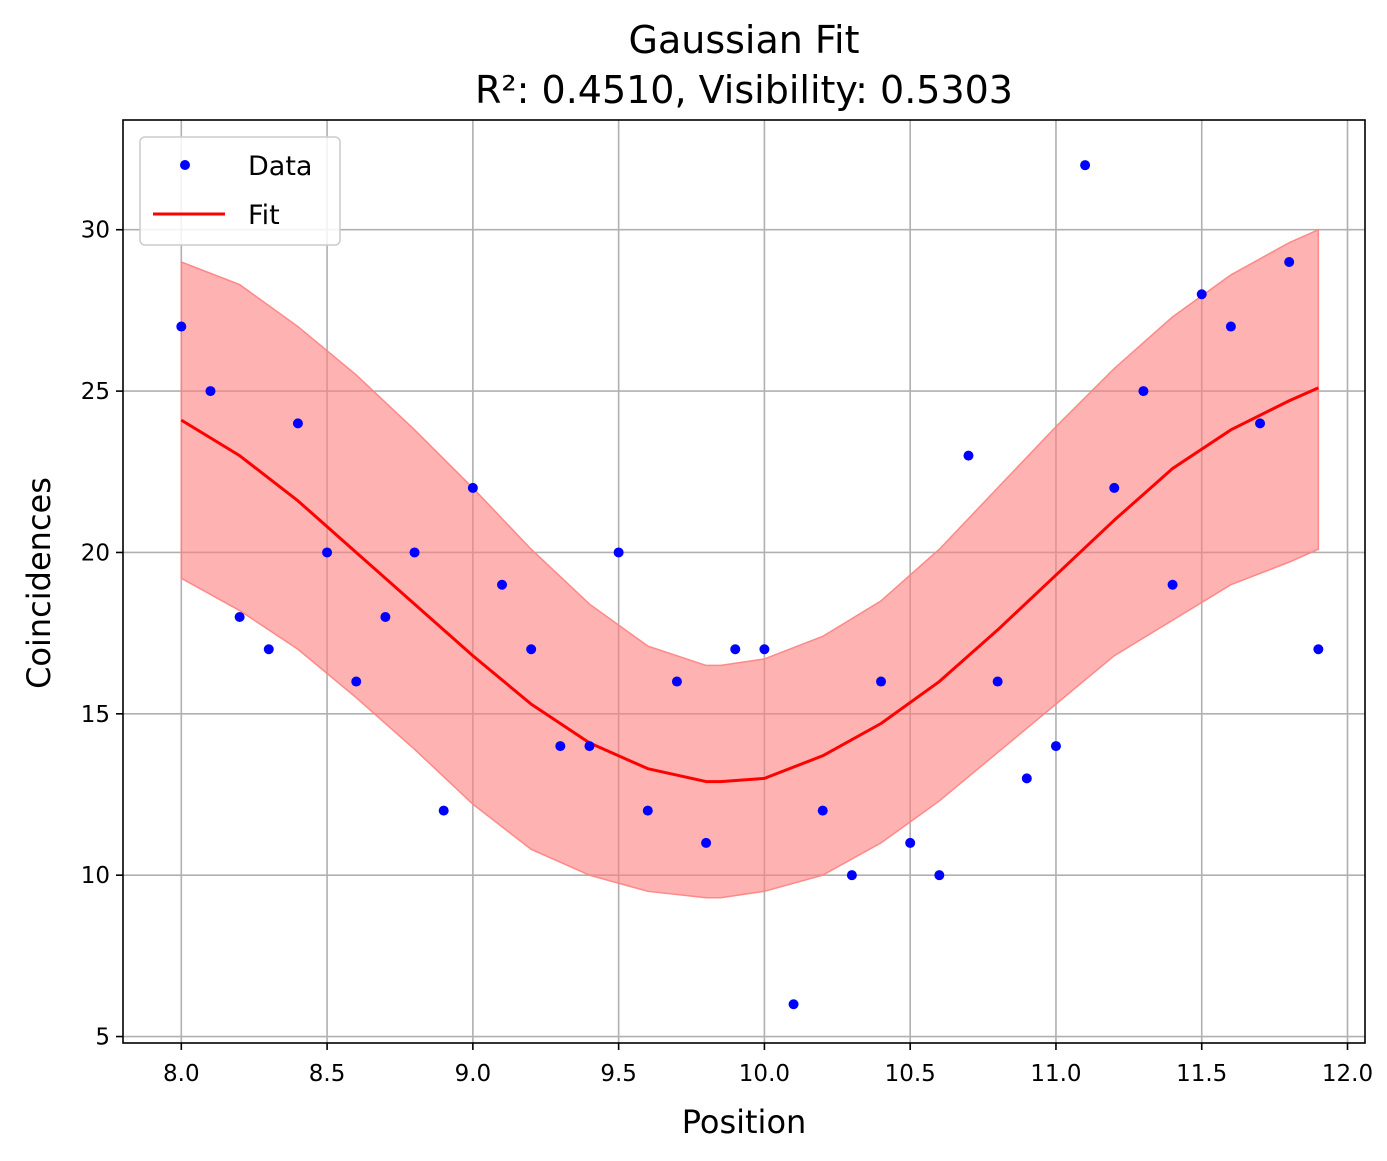 The image size is (1387, 1161). What do you see at coordinates (185, 165) in the screenshot?
I see `legend-data-marker` at bounding box center [185, 165].